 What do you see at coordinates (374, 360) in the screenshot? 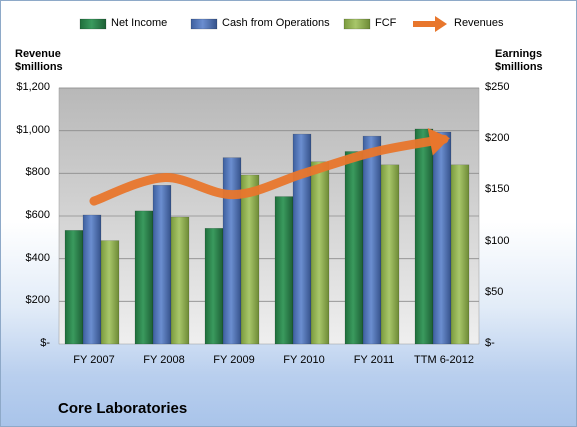
I see `category-label: FY 2011` at bounding box center [374, 360].